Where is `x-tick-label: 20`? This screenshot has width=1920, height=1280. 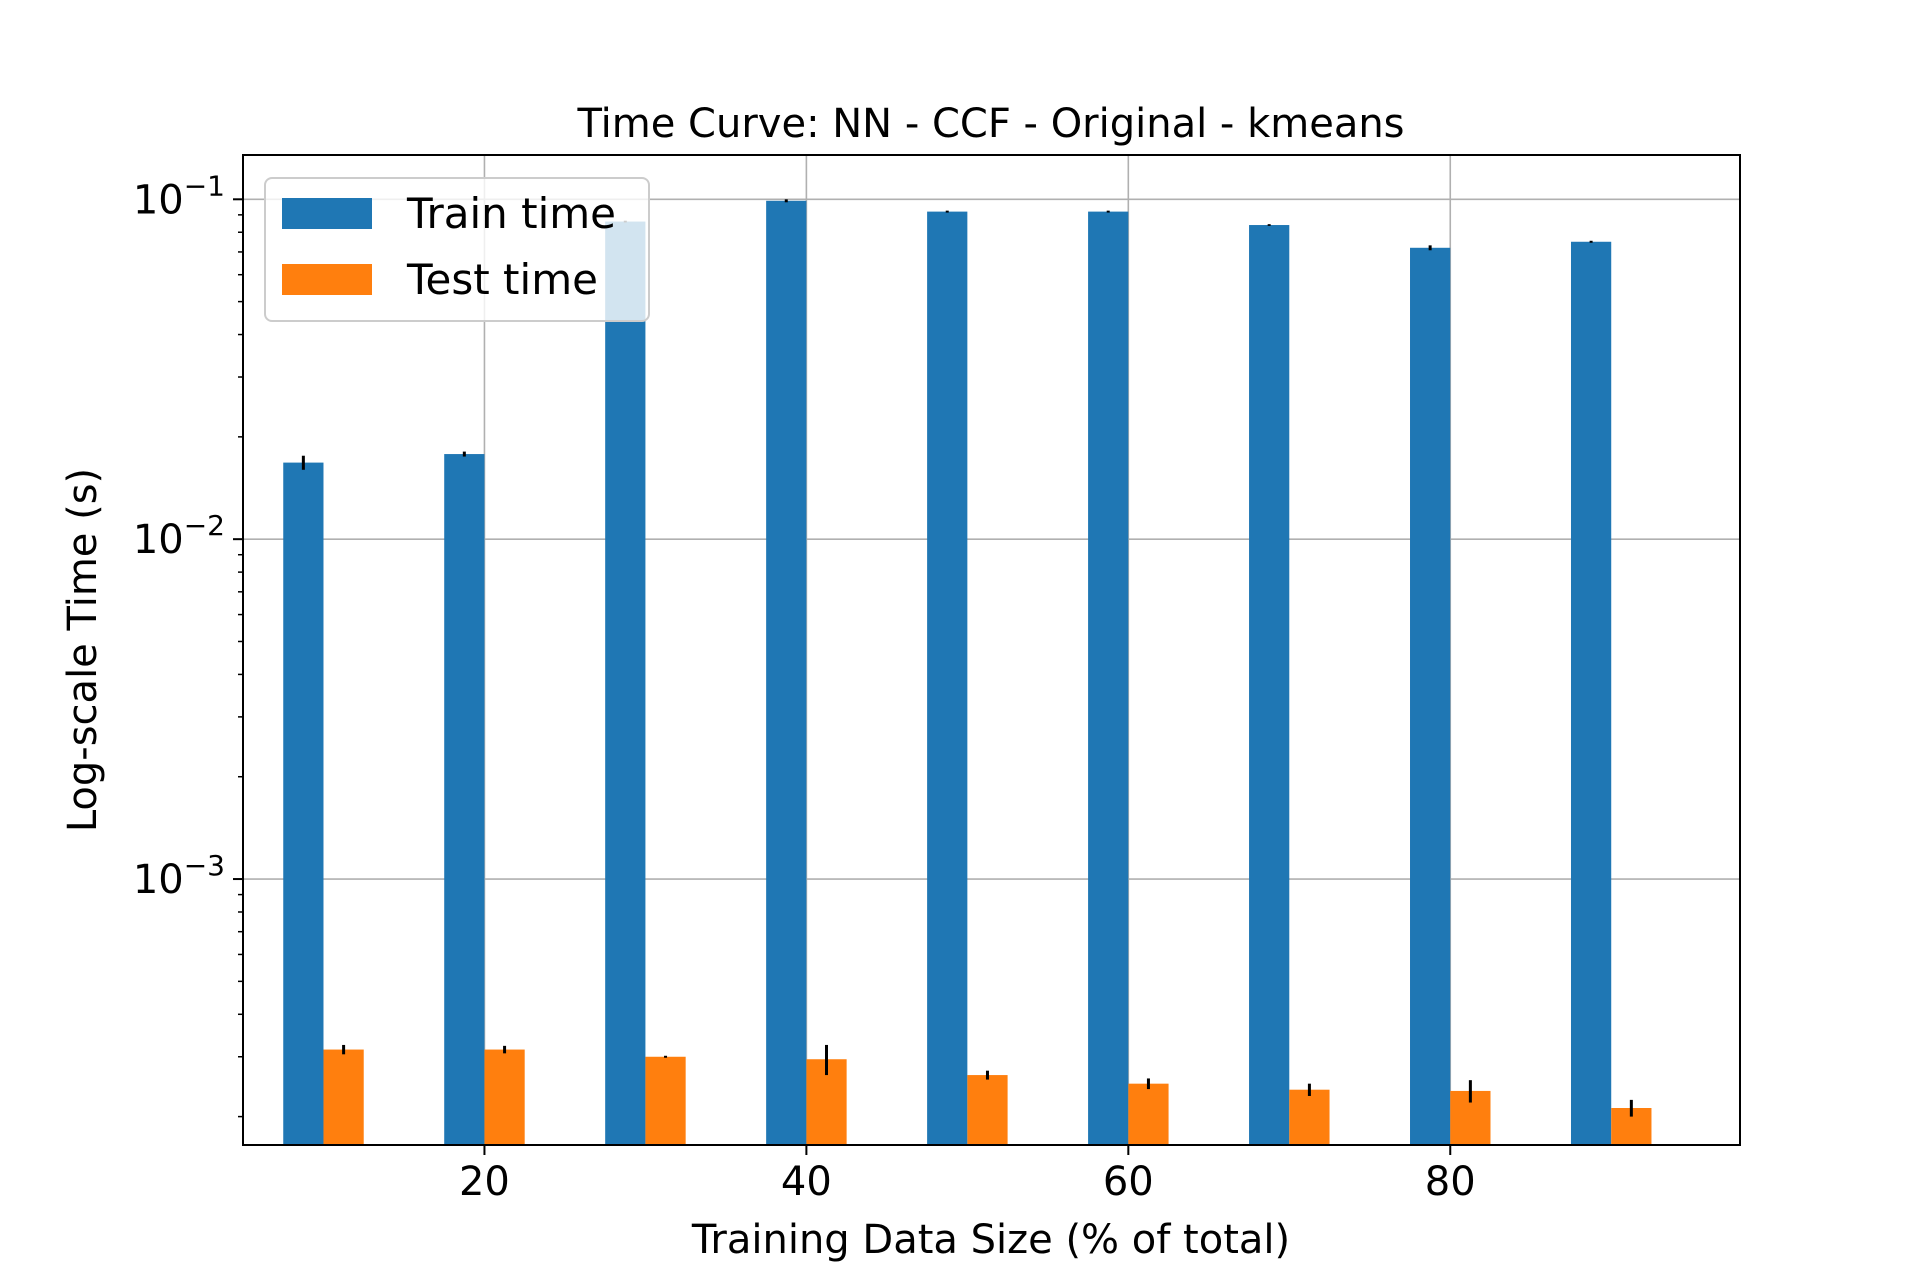 x-tick-label: 20 is located at coordinates (484, 1182).